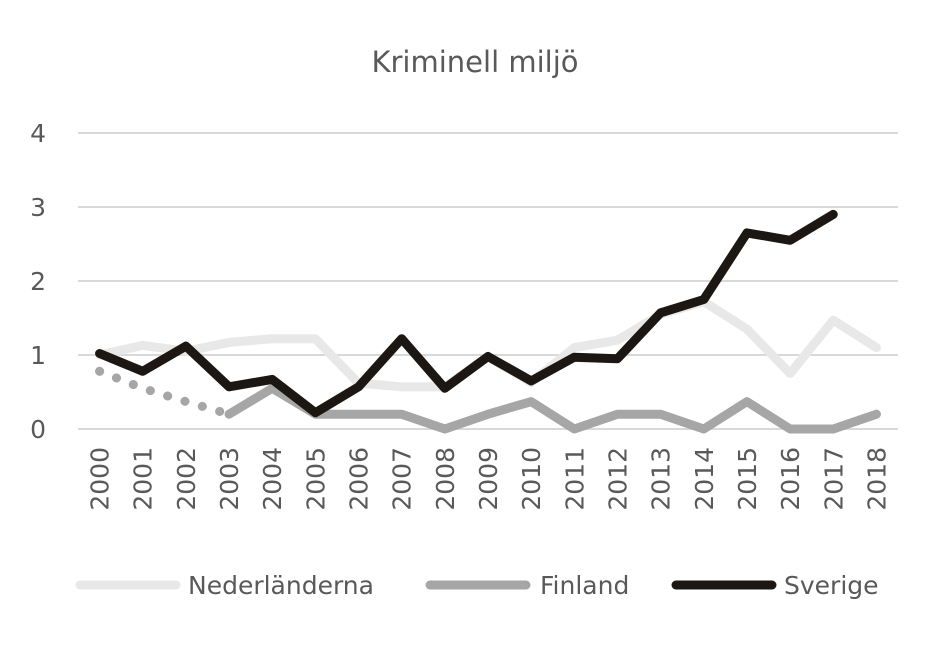 Image resolution: width=946 pixels, height=648 pixels. Describe the element at coordinates (186, 479) in the screenshot. I see `x-tick-label: 2002` at that location.